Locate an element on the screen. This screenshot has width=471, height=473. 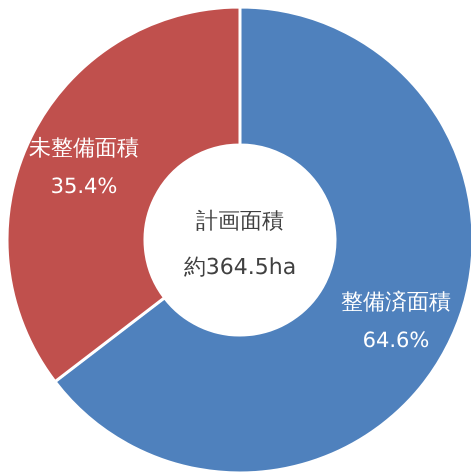
text: 計画面積 is located at coordinates (240, 221).